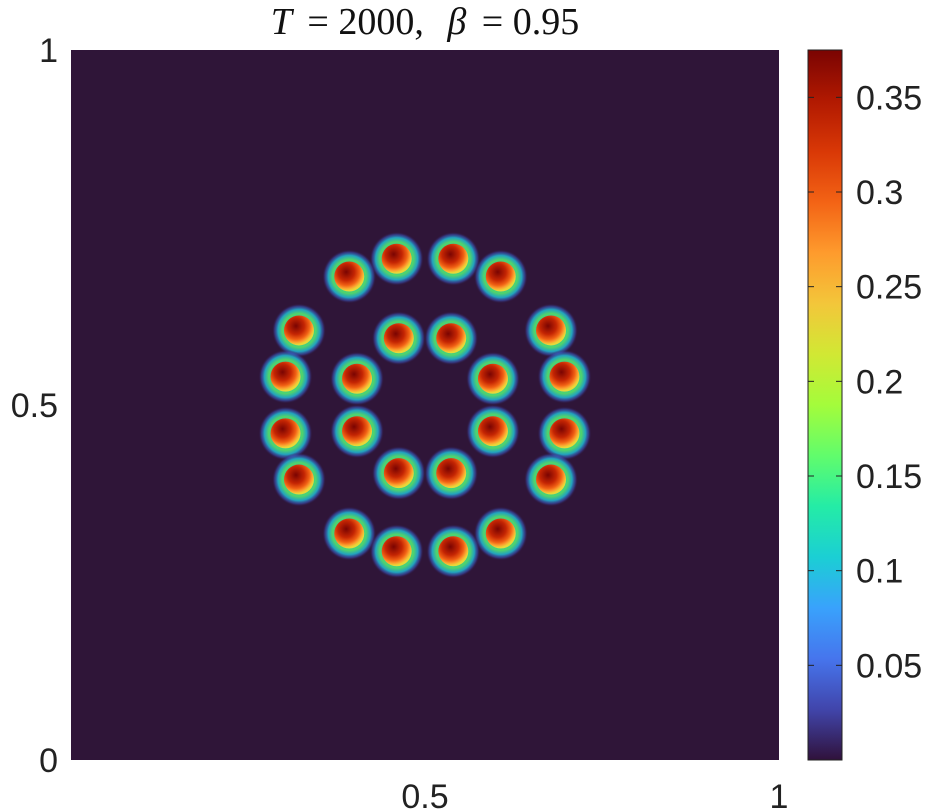 Image resolution: width=929 pixels, height=812 pixels. What do you see at coordinates (48, 761) in the screenshot?
I see `y-tick-label: 0` at bounding box center [48, 761].